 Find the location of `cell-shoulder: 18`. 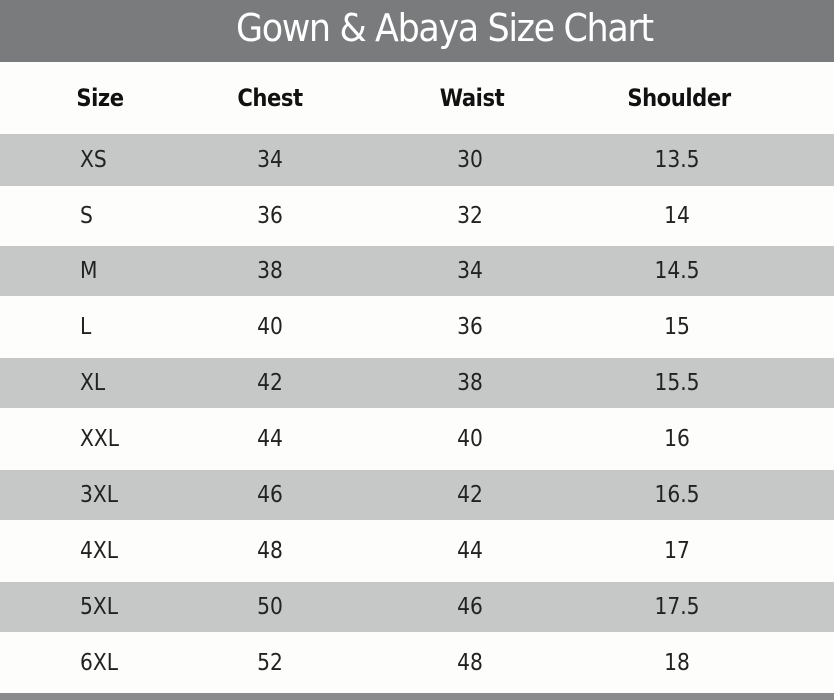

cell-shoulder: 18 is located at coordinates (677, 662).